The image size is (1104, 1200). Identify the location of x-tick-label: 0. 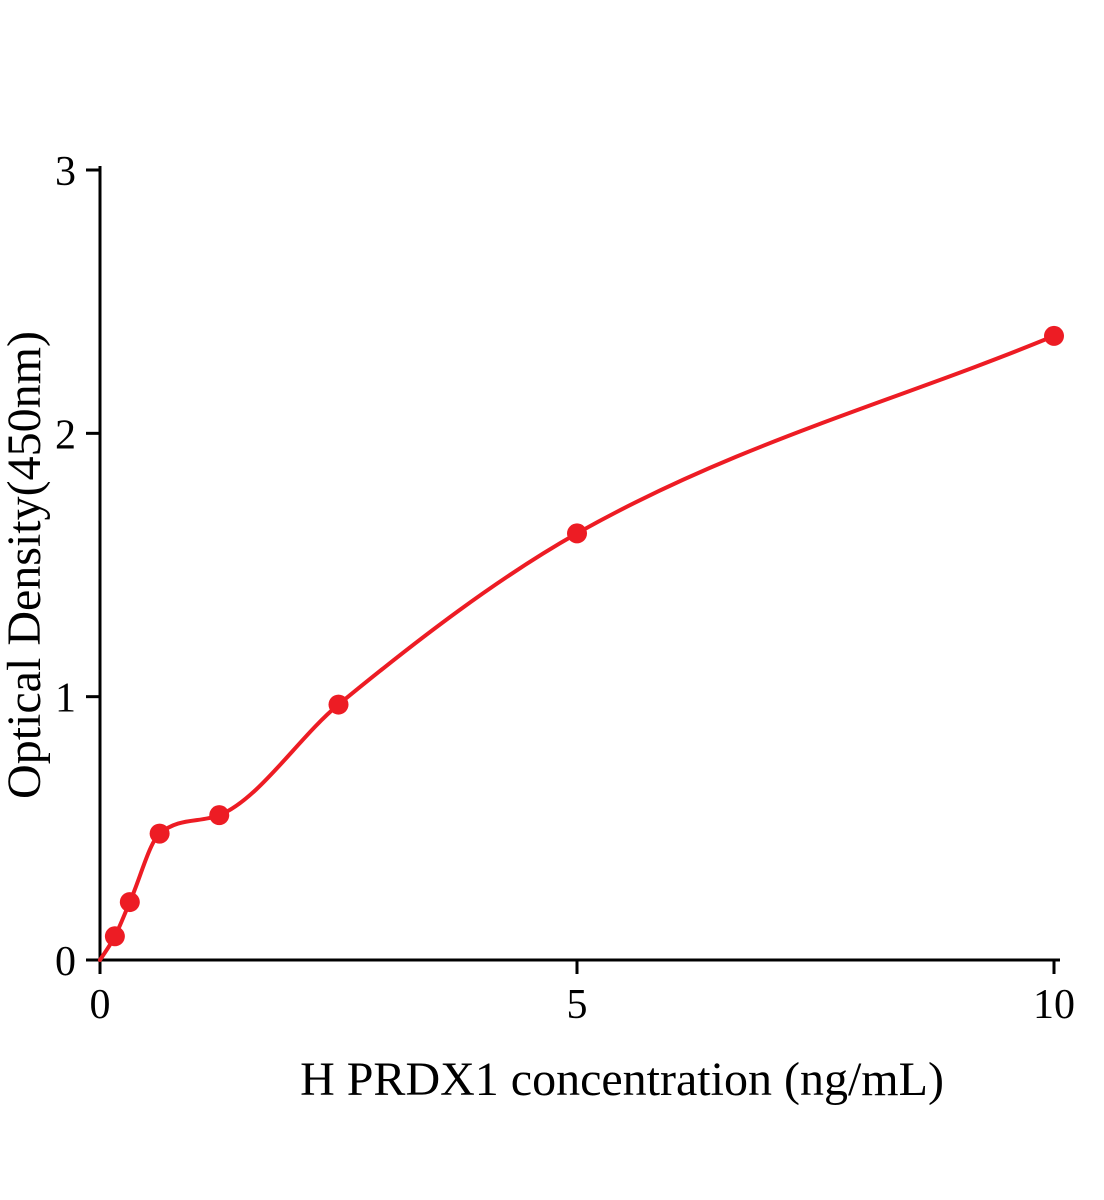
(100, 1005).